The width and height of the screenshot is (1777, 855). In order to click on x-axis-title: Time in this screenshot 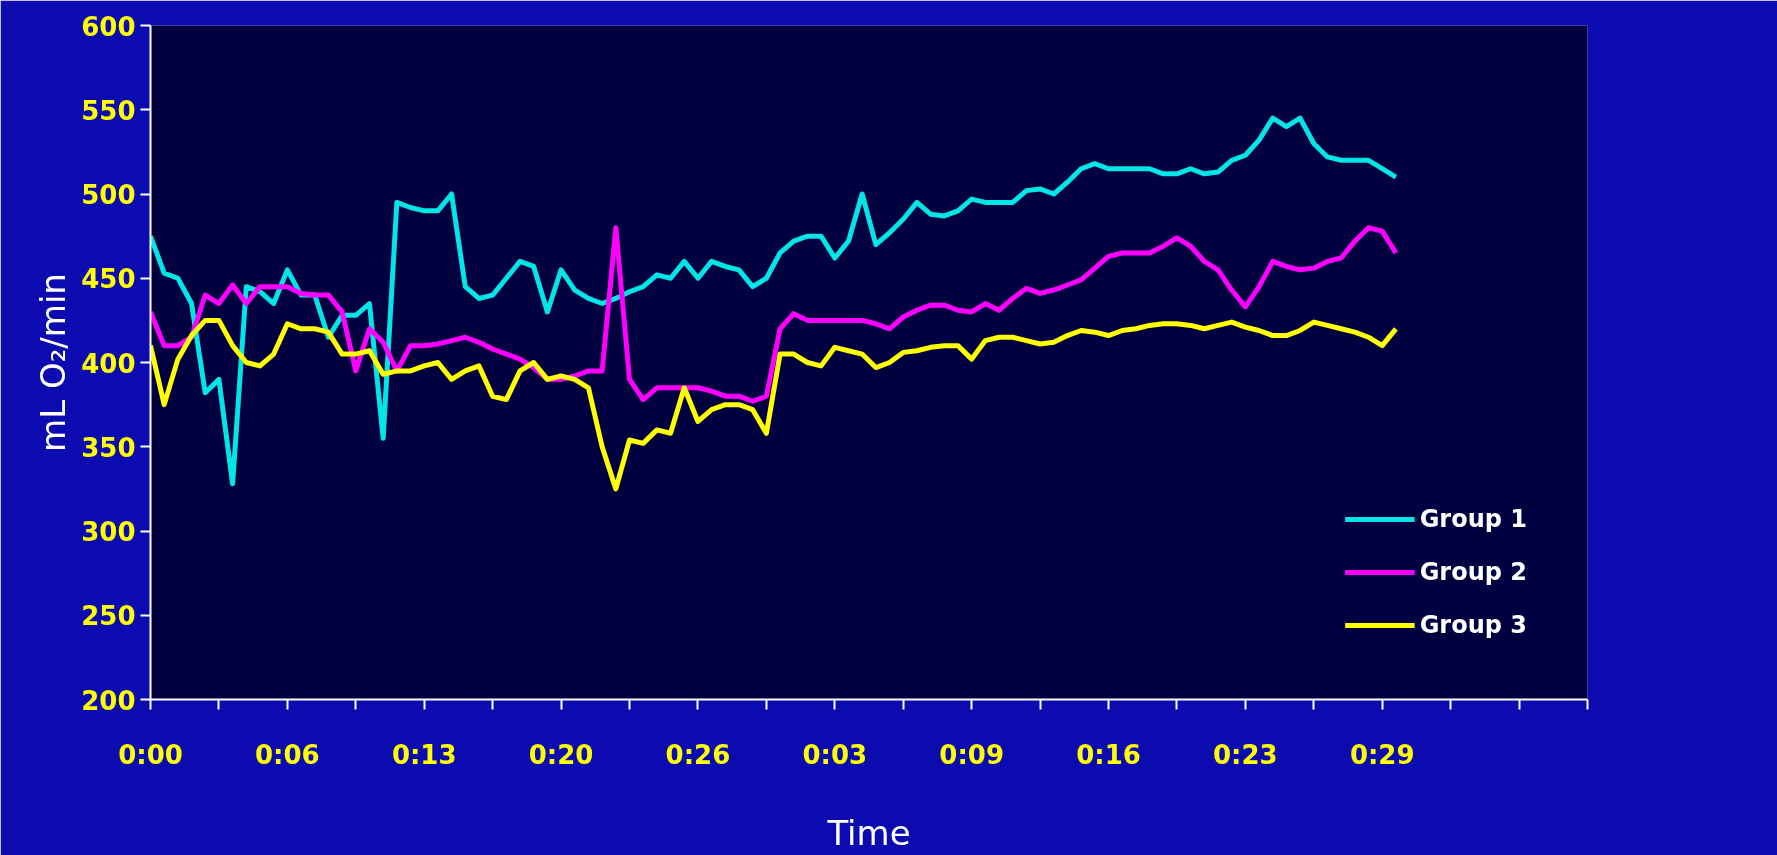, I will do `click(868, 832)`.